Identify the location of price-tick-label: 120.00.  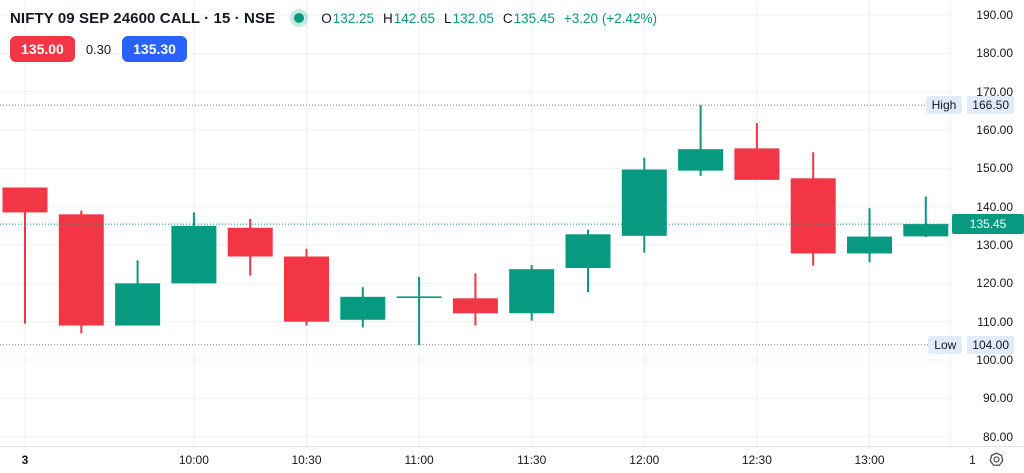
(994, 283).